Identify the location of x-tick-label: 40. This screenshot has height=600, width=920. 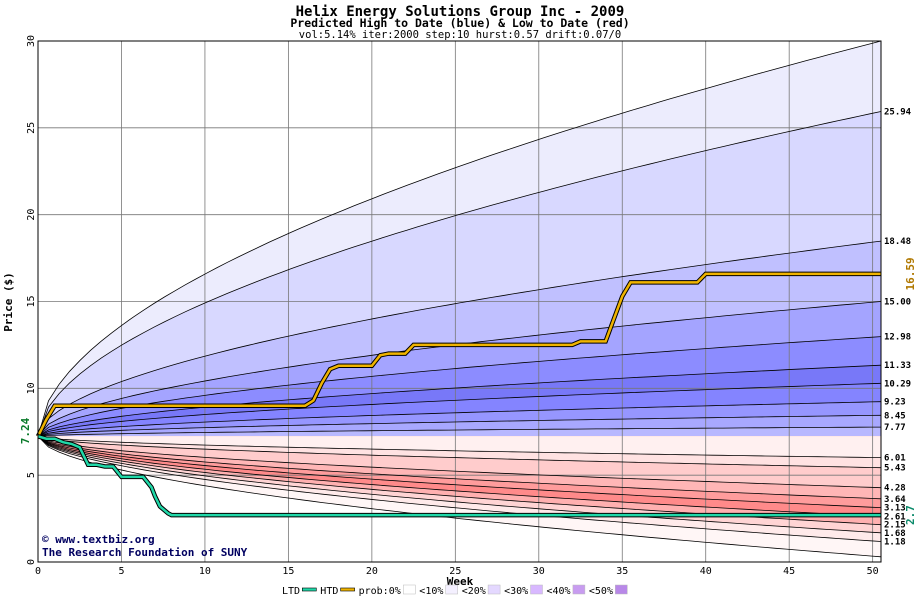
(706, 571).